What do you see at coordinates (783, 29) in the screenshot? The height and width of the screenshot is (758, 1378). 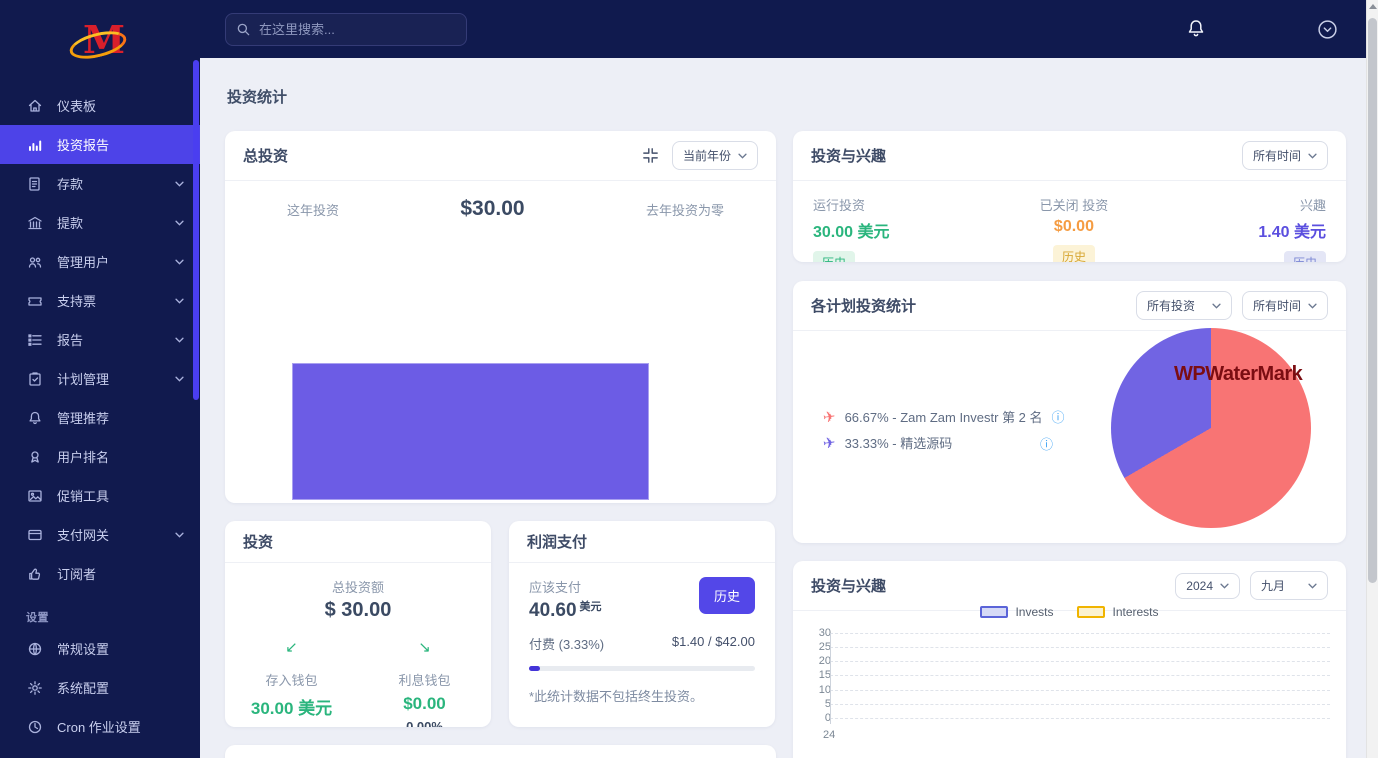 I see `topbar` at bounding box center [783, 29].